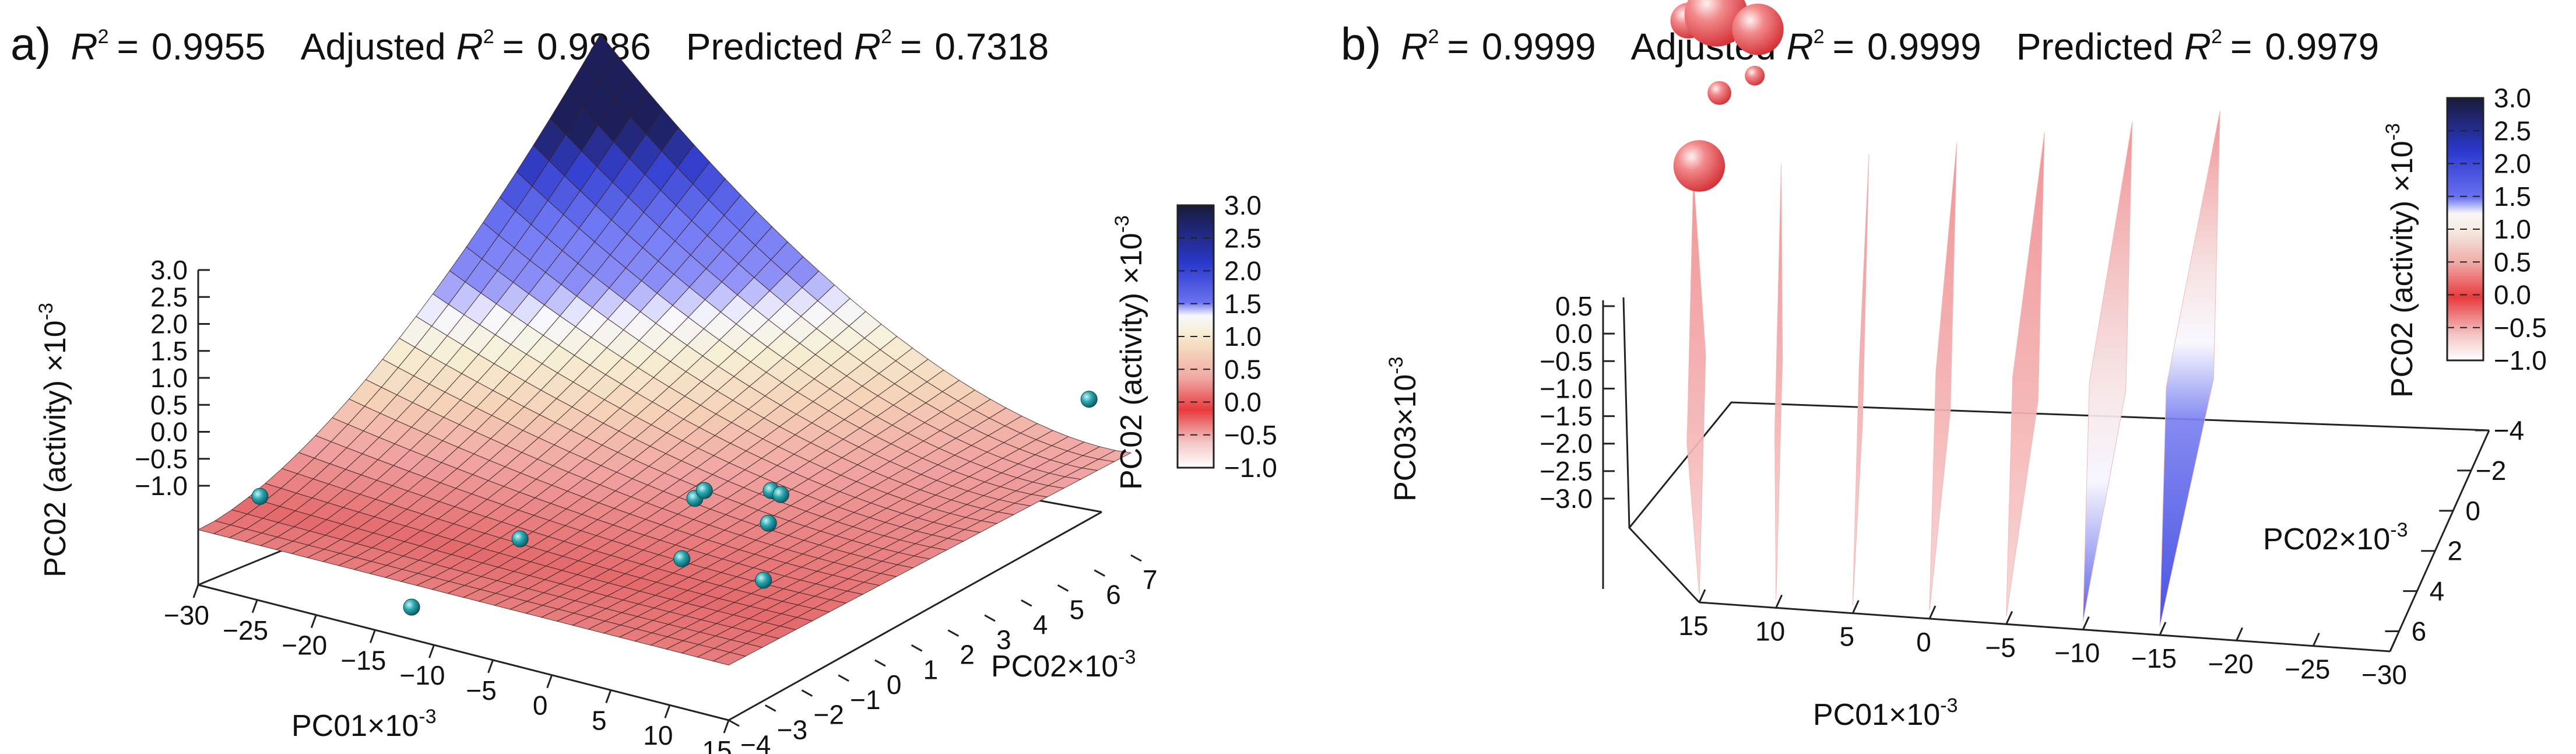 This screenshot has height=754, width=2576. What do you see at coordinates (1420, 47) in the screenshot?
I see `panel-b-r2-symbol: R2` at bounding box center [1420, 47].